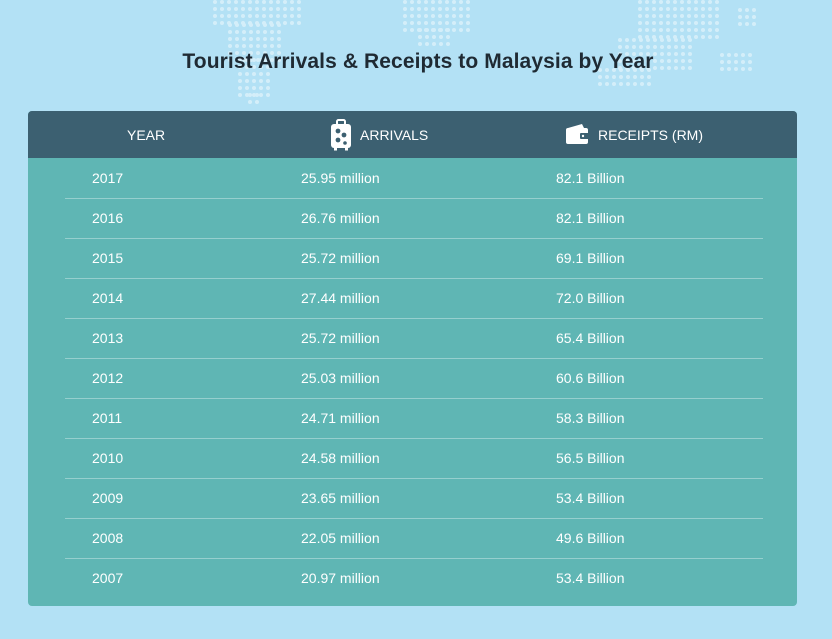 The image size is (832, 639). What do you see at coordinates (590, 338) in the screenshot?
I see `cell-receipts: 65.4 Billion` at bounding box center [590, 338].